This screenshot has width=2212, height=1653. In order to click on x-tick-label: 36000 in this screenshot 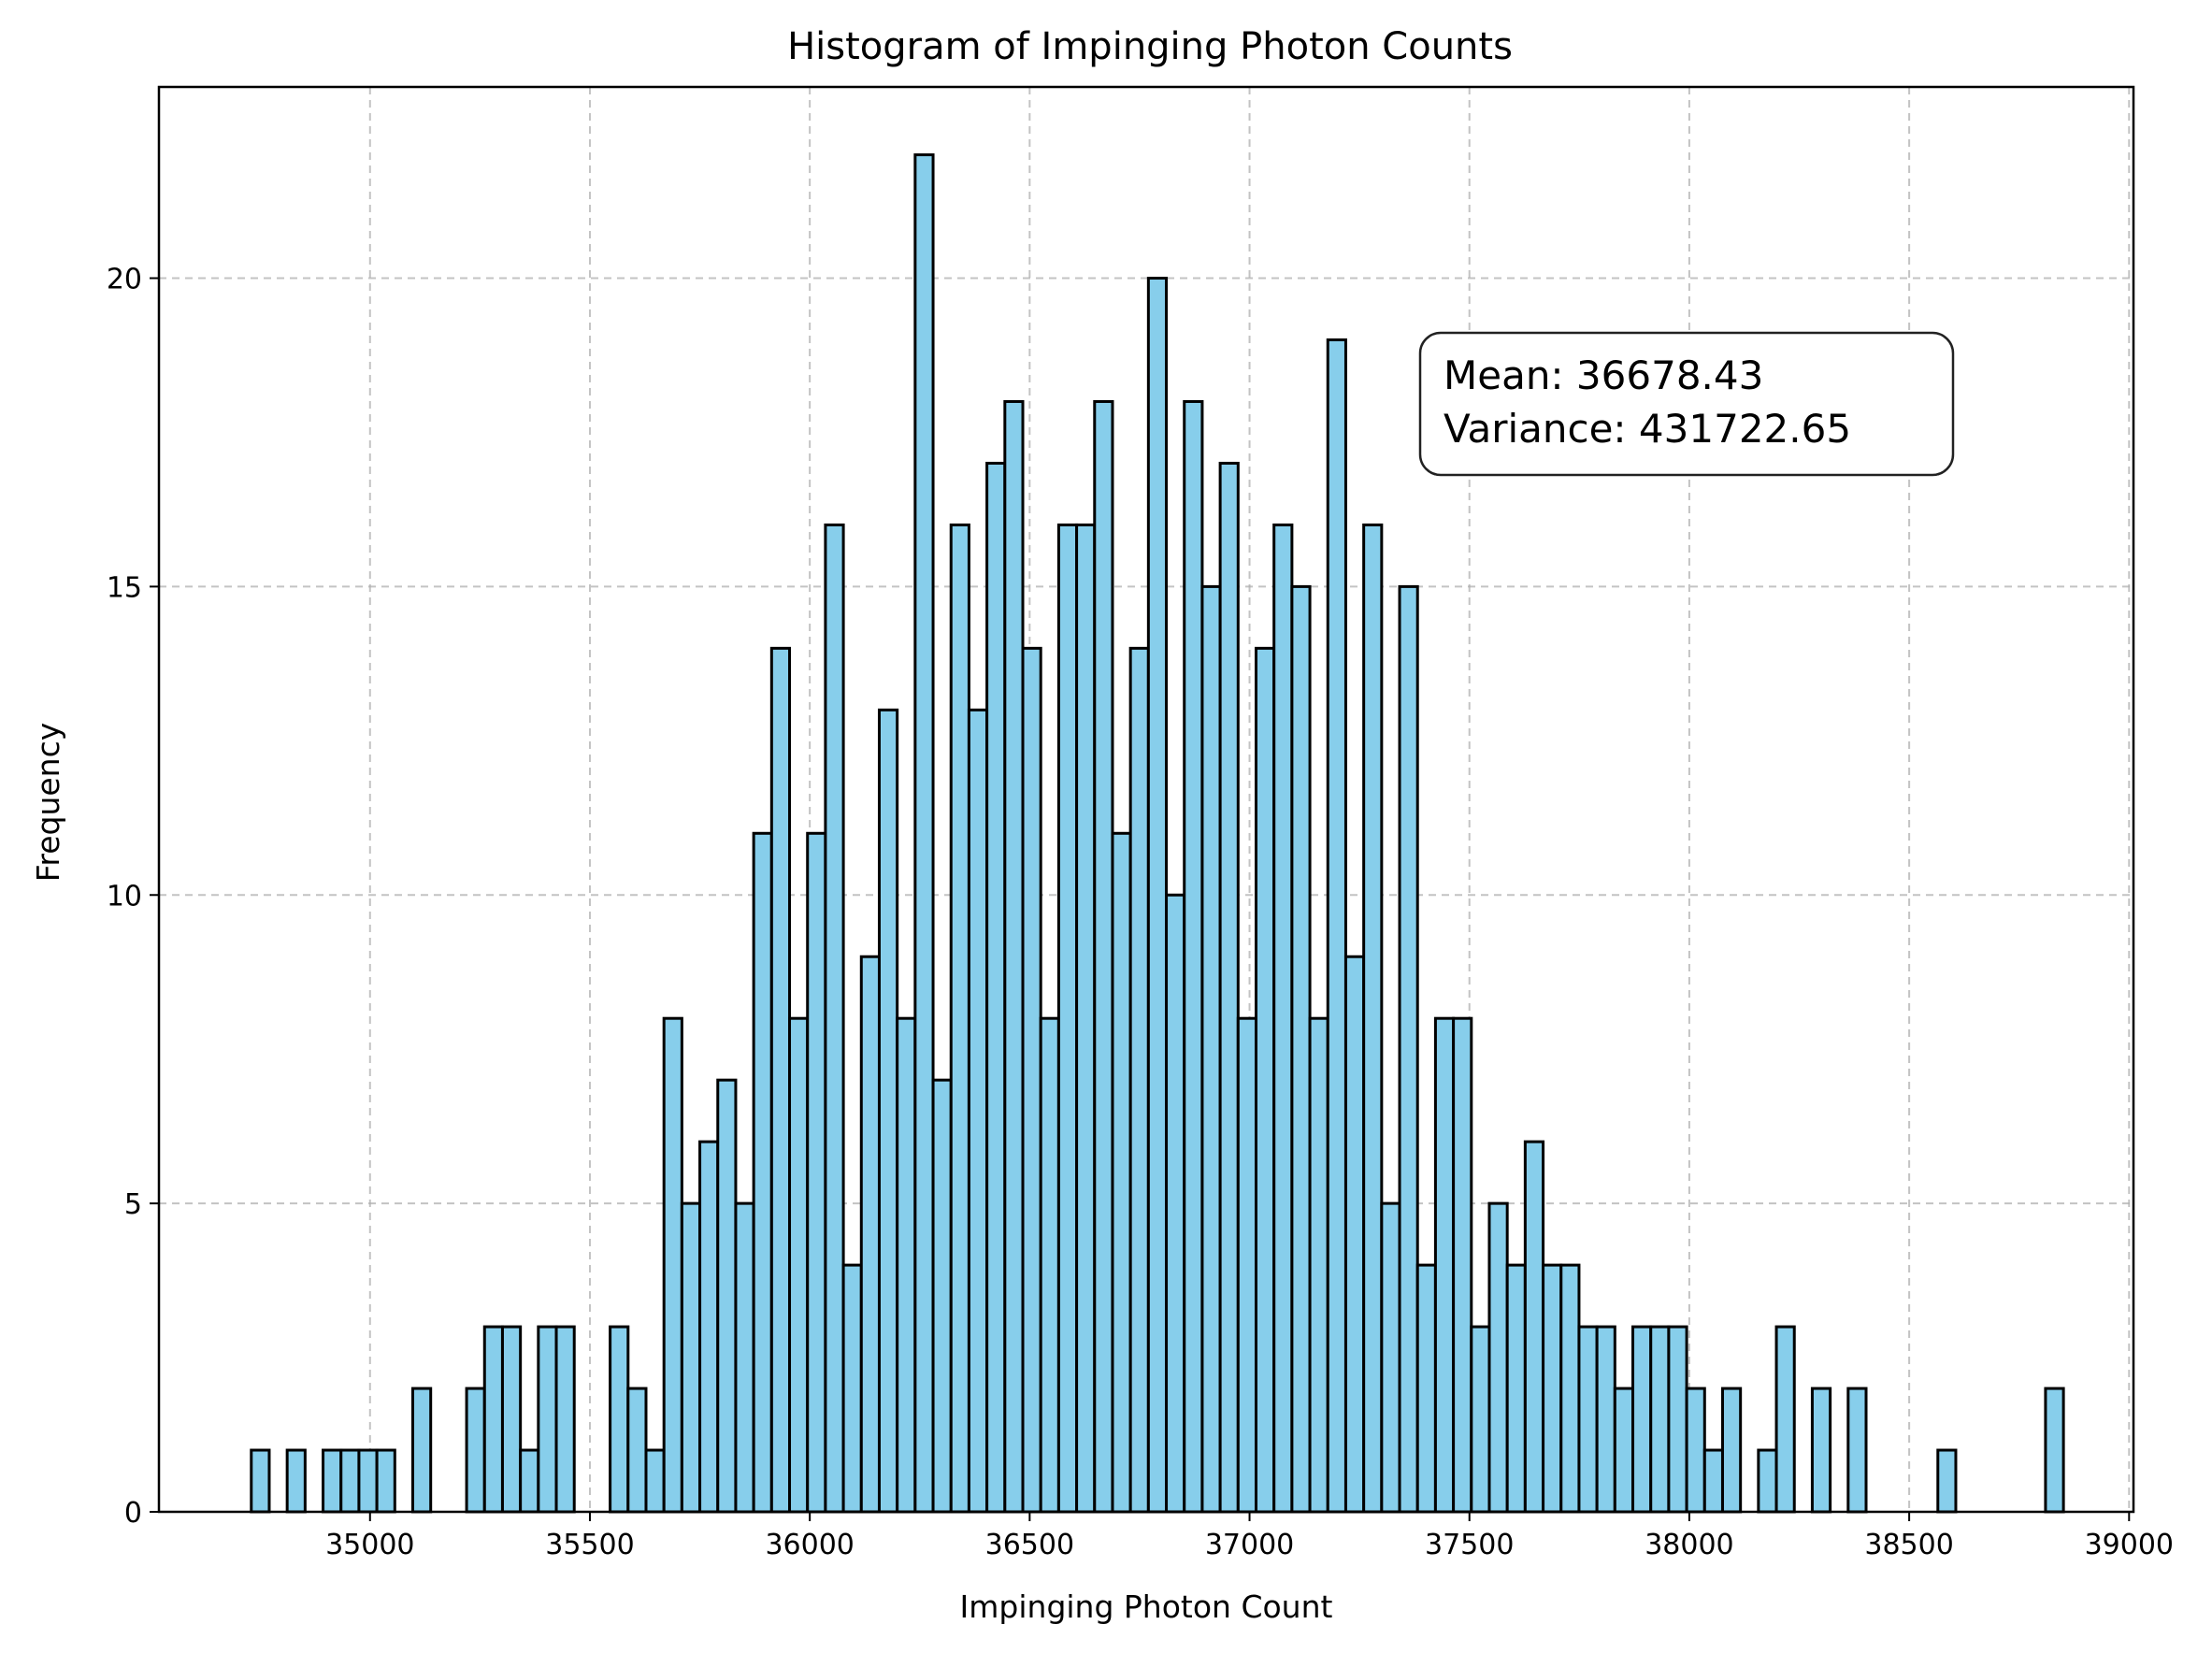, I will do `click(809, 1545)`.